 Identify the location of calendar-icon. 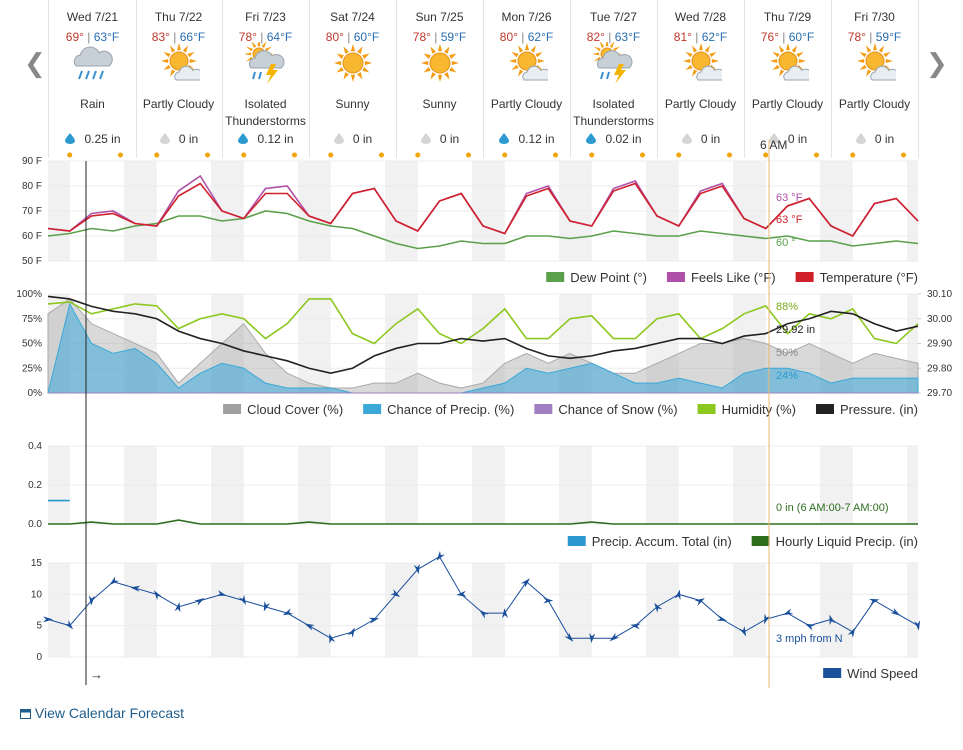
(25, 714).